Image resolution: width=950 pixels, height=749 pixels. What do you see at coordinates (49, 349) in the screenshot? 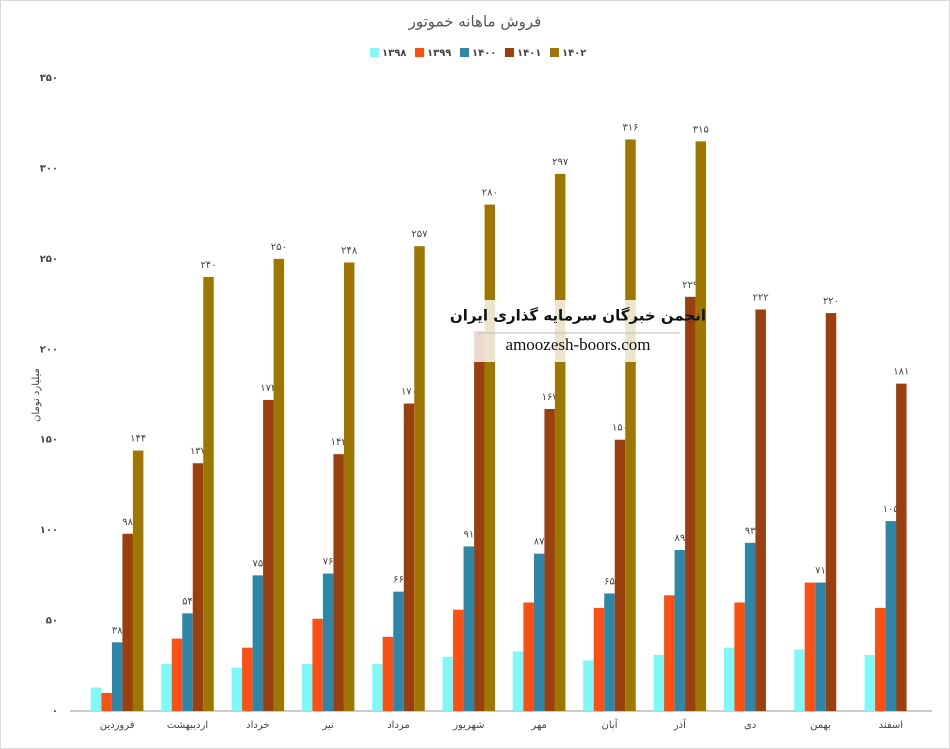
I see `y-tick-label: ۲۰۰` at bounding box center [49, 349].